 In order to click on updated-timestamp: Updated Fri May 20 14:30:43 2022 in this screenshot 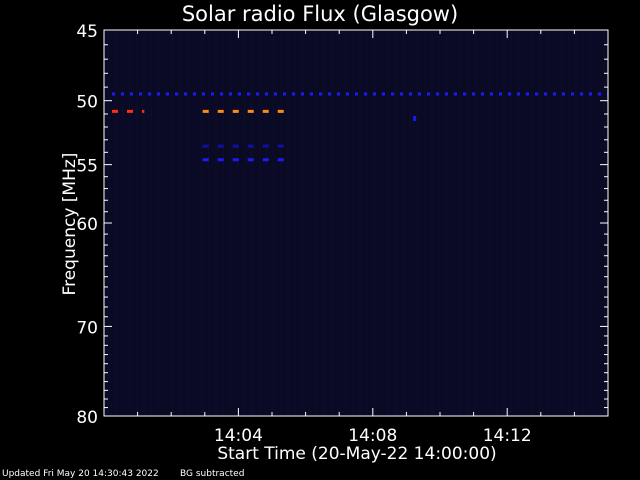, I will do `click(80, 474)`.